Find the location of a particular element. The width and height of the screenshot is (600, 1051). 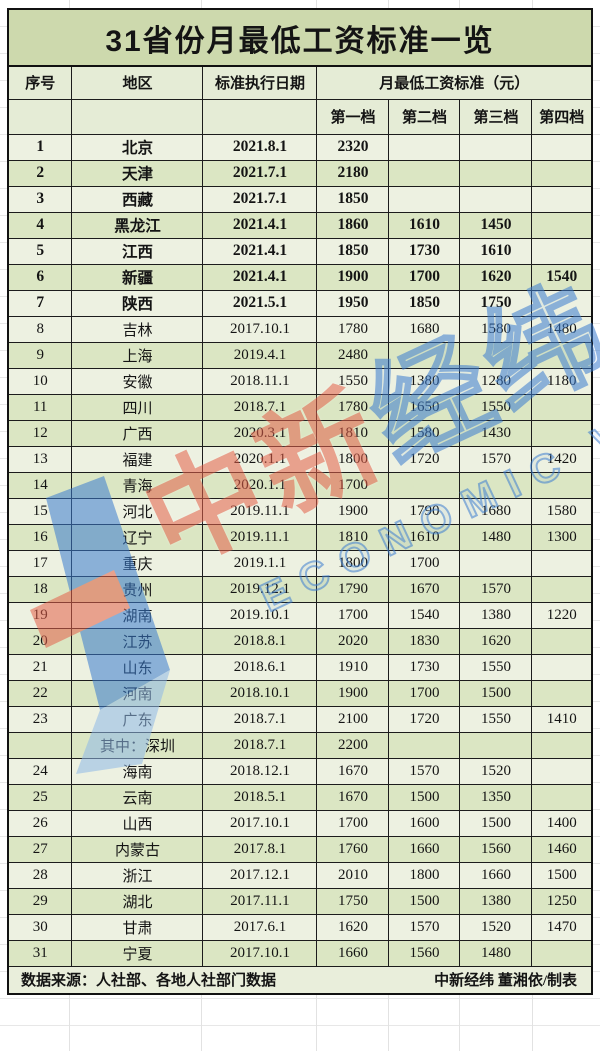

cell-tier1: 1810 is located at coordinates (353, 537).